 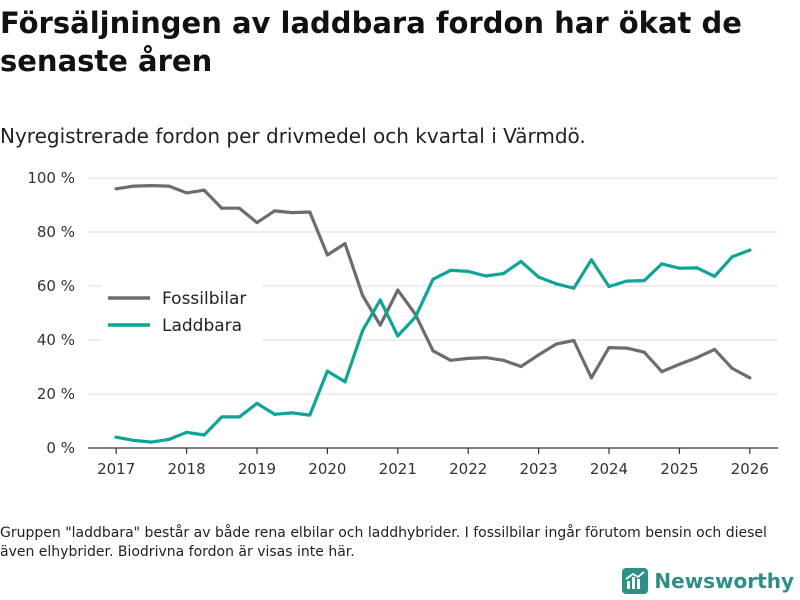 What do you see at coordinates (468, 469) in the screenshot?
I see `x-tick-label: 2022` at bounding box center [468, 469].